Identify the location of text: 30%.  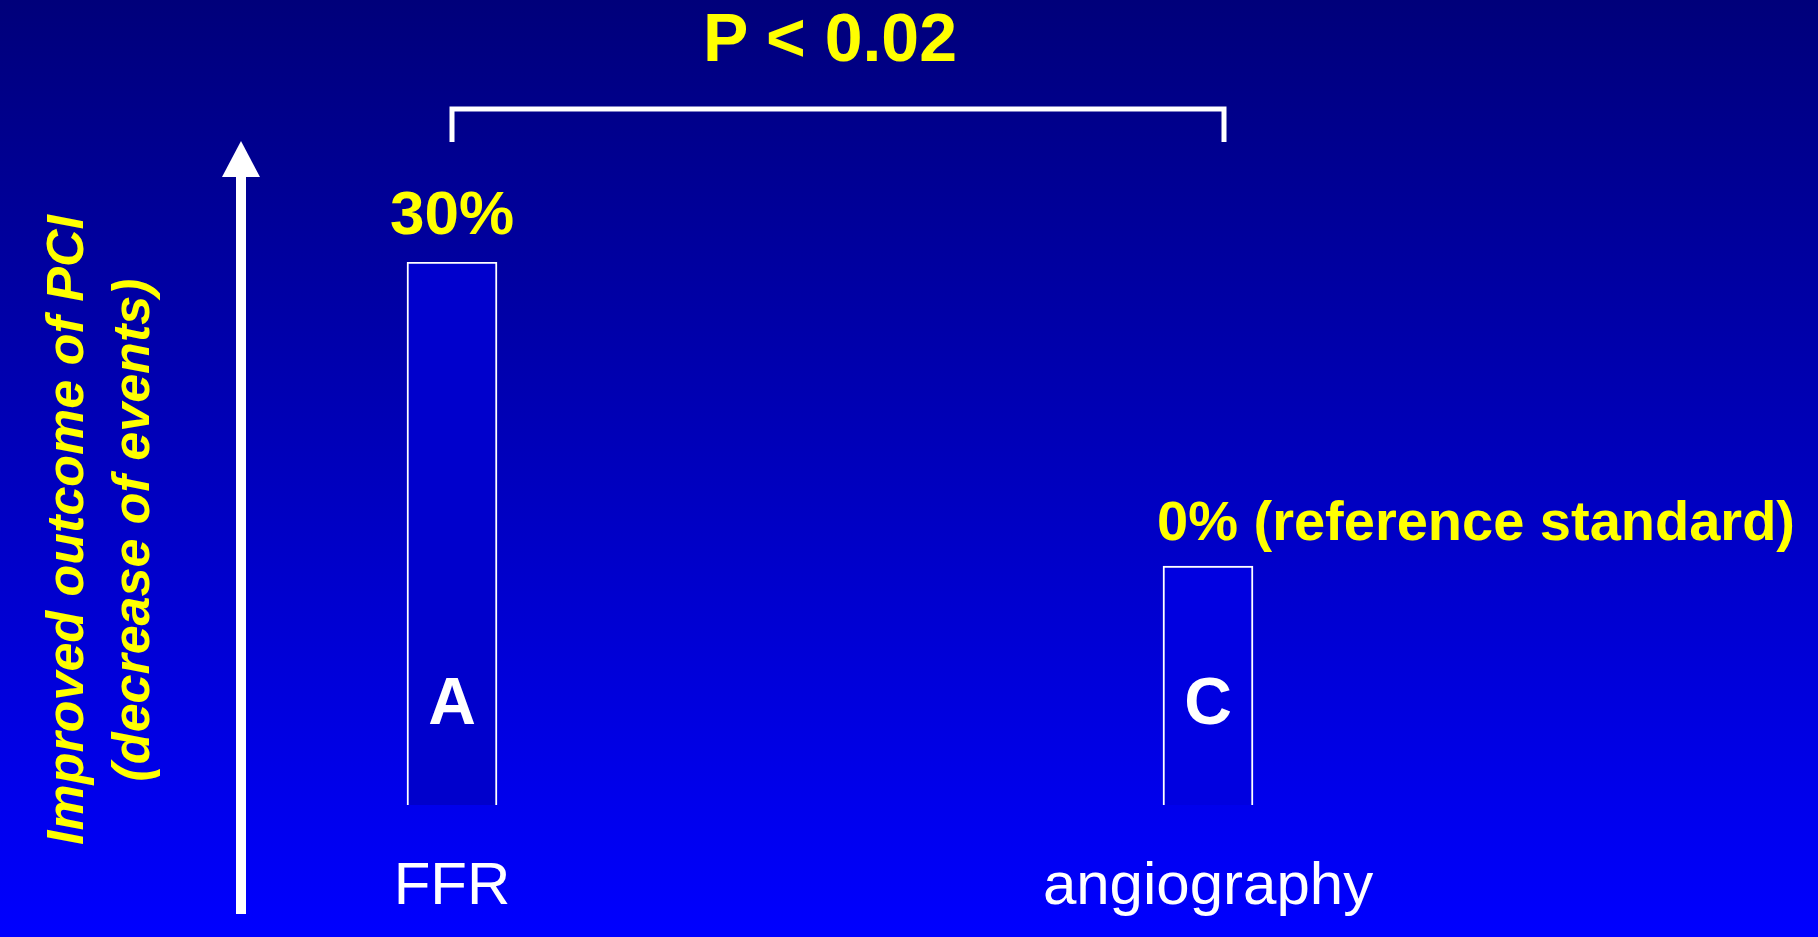
(452, 213).